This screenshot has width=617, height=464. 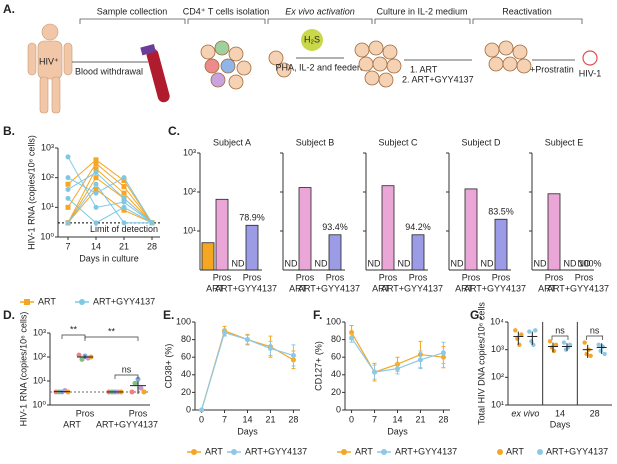 What do you see at coordinates (201, 419) in the screenshot?
I see `x-tick-label: 0` at bounding box center [201, 419].